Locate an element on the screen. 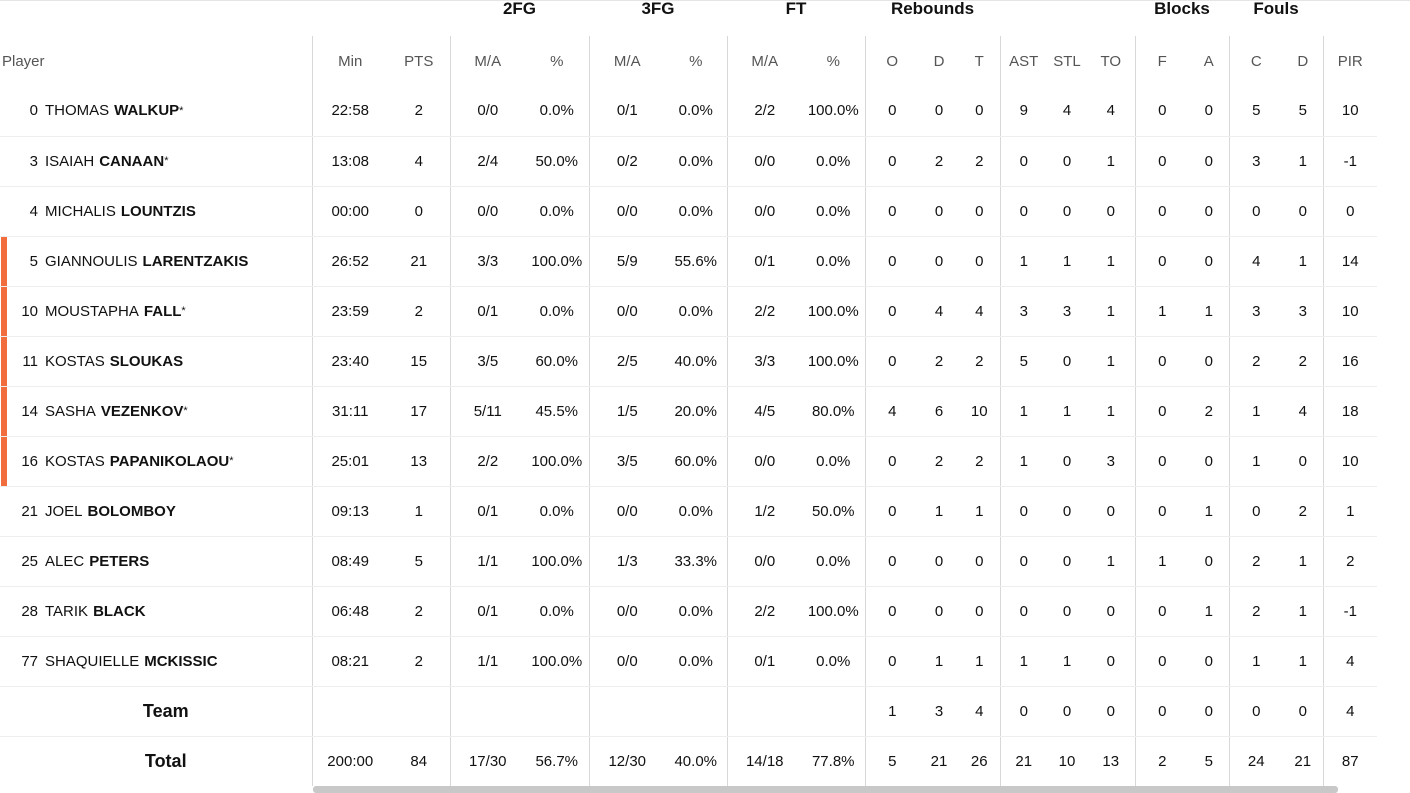 Image resolution: width=1410 pixels, height=793 pixels. cell-blk-a: 0 is located at coordinates (1209, 711).